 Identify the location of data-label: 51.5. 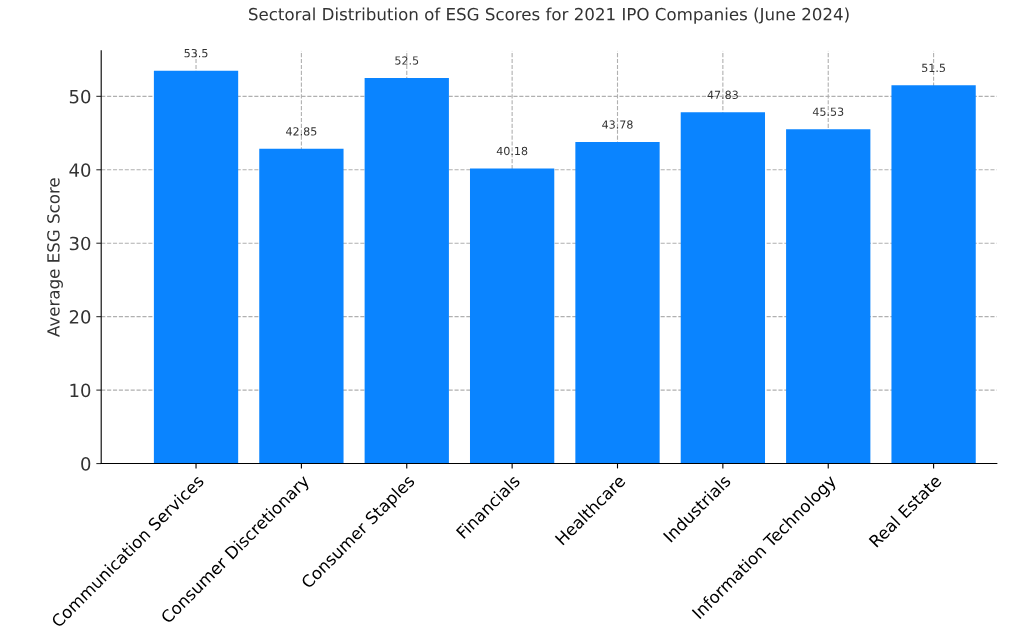
(933, 68).